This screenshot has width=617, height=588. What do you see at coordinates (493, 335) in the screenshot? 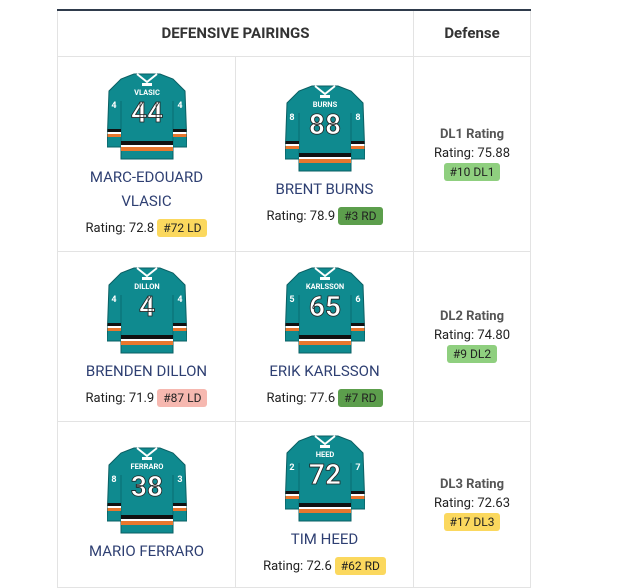
I see `rating-value: 74.80` at bounding box center [493, 335].